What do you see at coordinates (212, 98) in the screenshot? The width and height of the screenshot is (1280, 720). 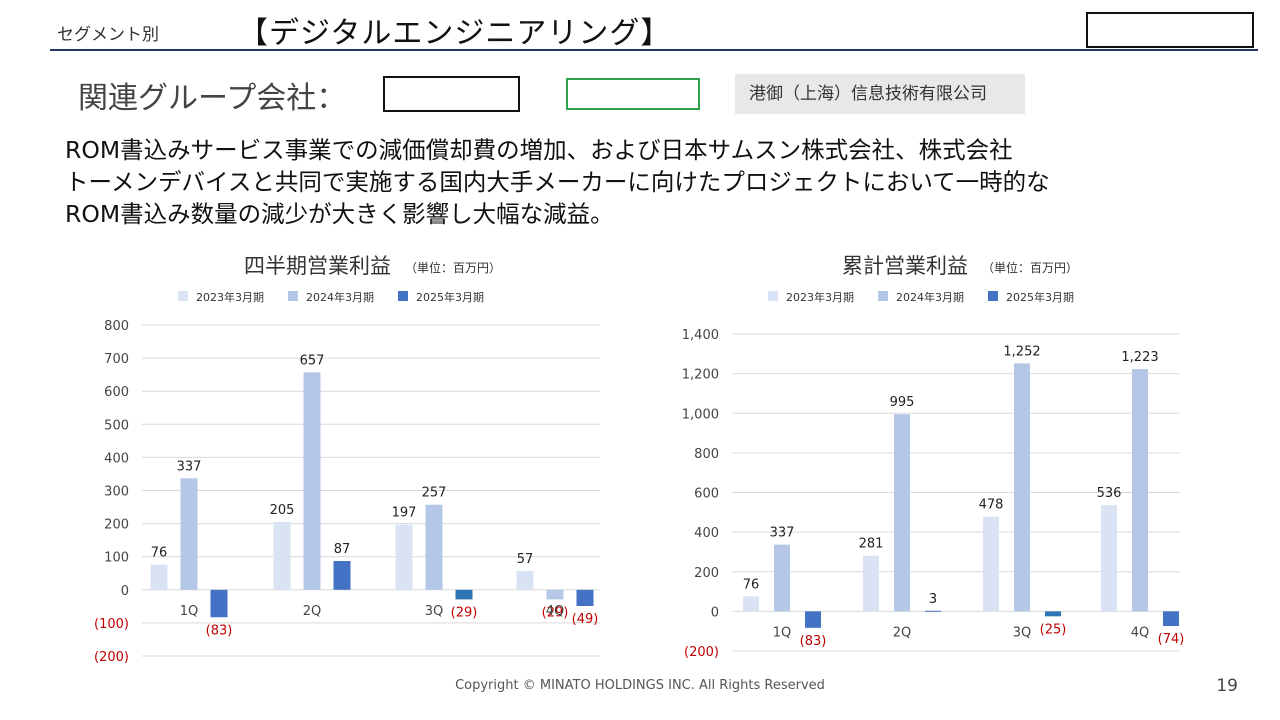 I see `related-companies-label: 関連グループ会社：` at bounding box center [212, 98].